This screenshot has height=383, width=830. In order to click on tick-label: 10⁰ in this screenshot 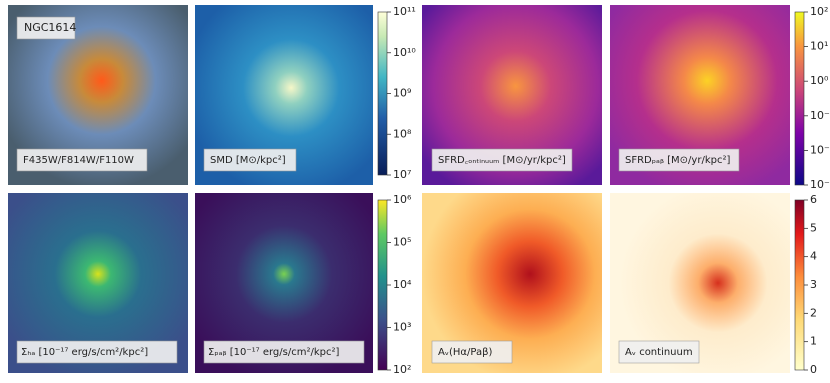, I will do `click(819, 80)`.